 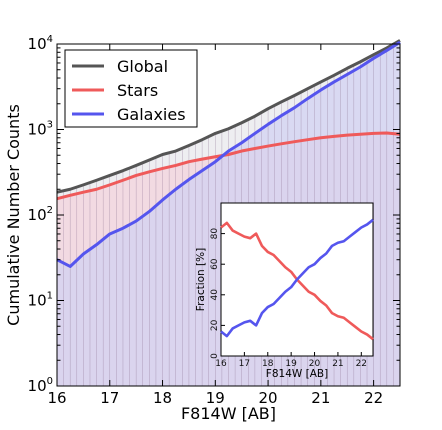 What do you see at coordinates (337, 364) in the screenshot?
I see `inset-x-tick-label: 21` at bounding box center [337, 364].